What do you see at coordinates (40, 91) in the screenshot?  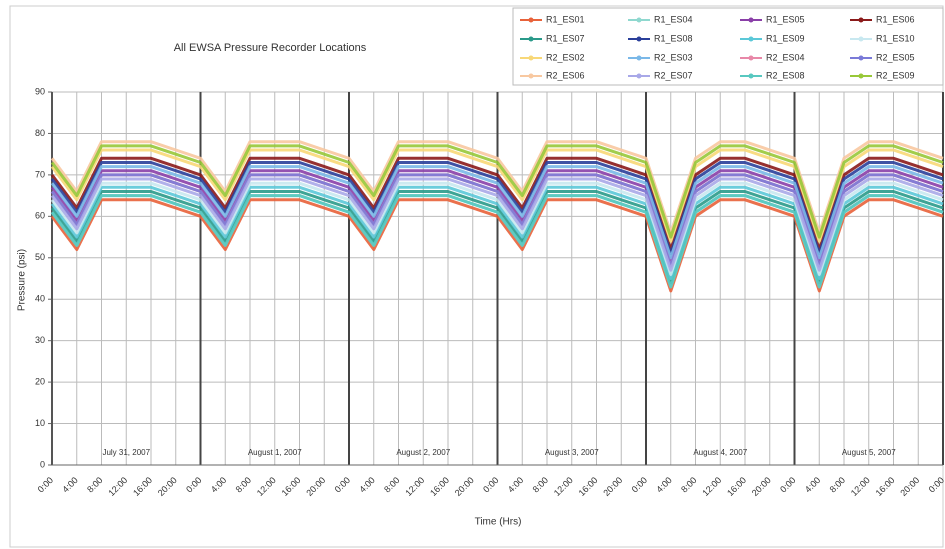 I see `y-tick-label: 90` at bounding box center [40, 91].